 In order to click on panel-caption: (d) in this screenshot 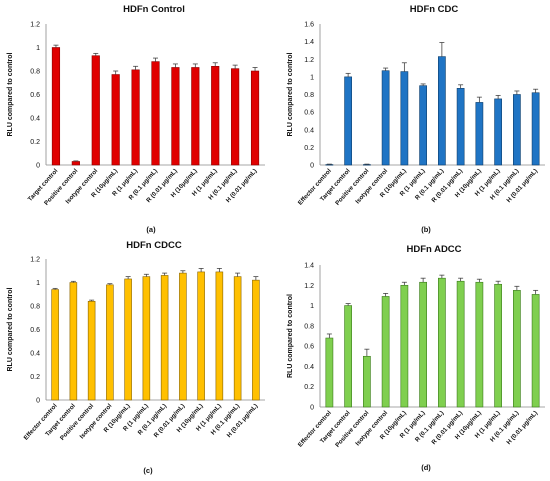, I will do `click(426, 467)`.